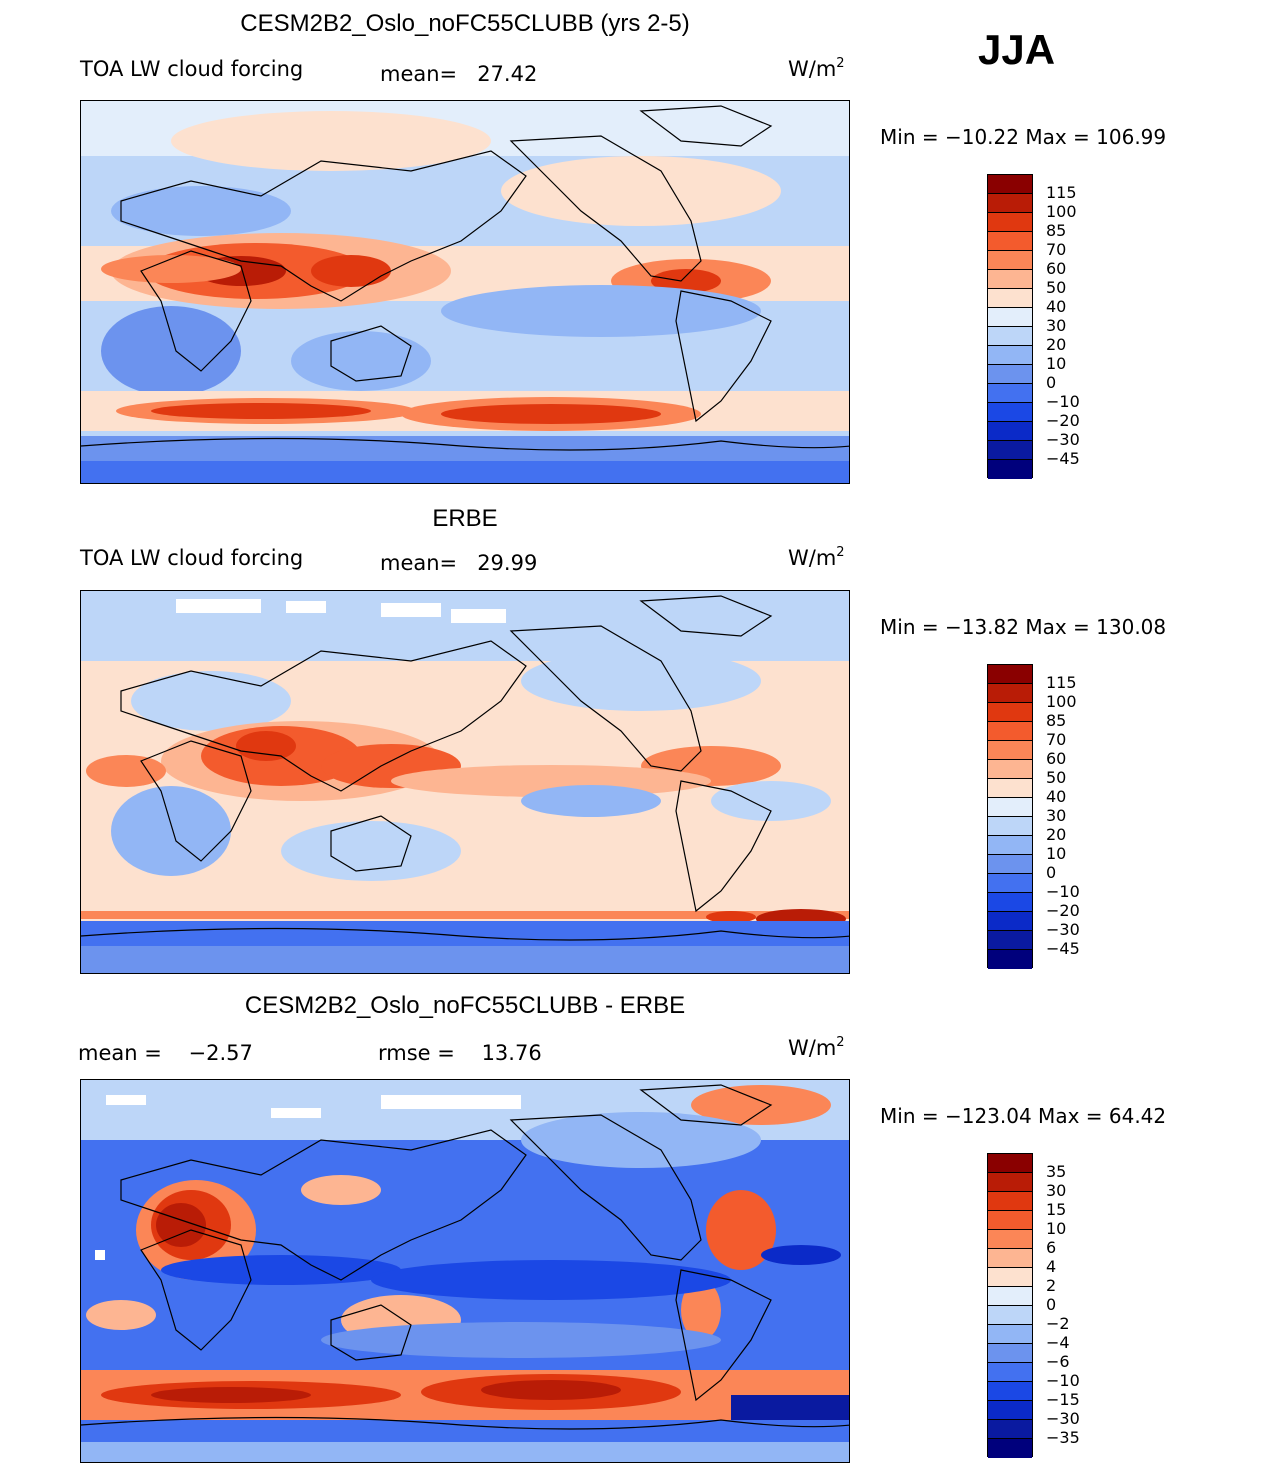 The image size is (1285, 1471). What do you see at coordinates (1056, 344) in the screenshot?
I see `panel1-colorbar-label: 20` at bounding box center [1056, 344].